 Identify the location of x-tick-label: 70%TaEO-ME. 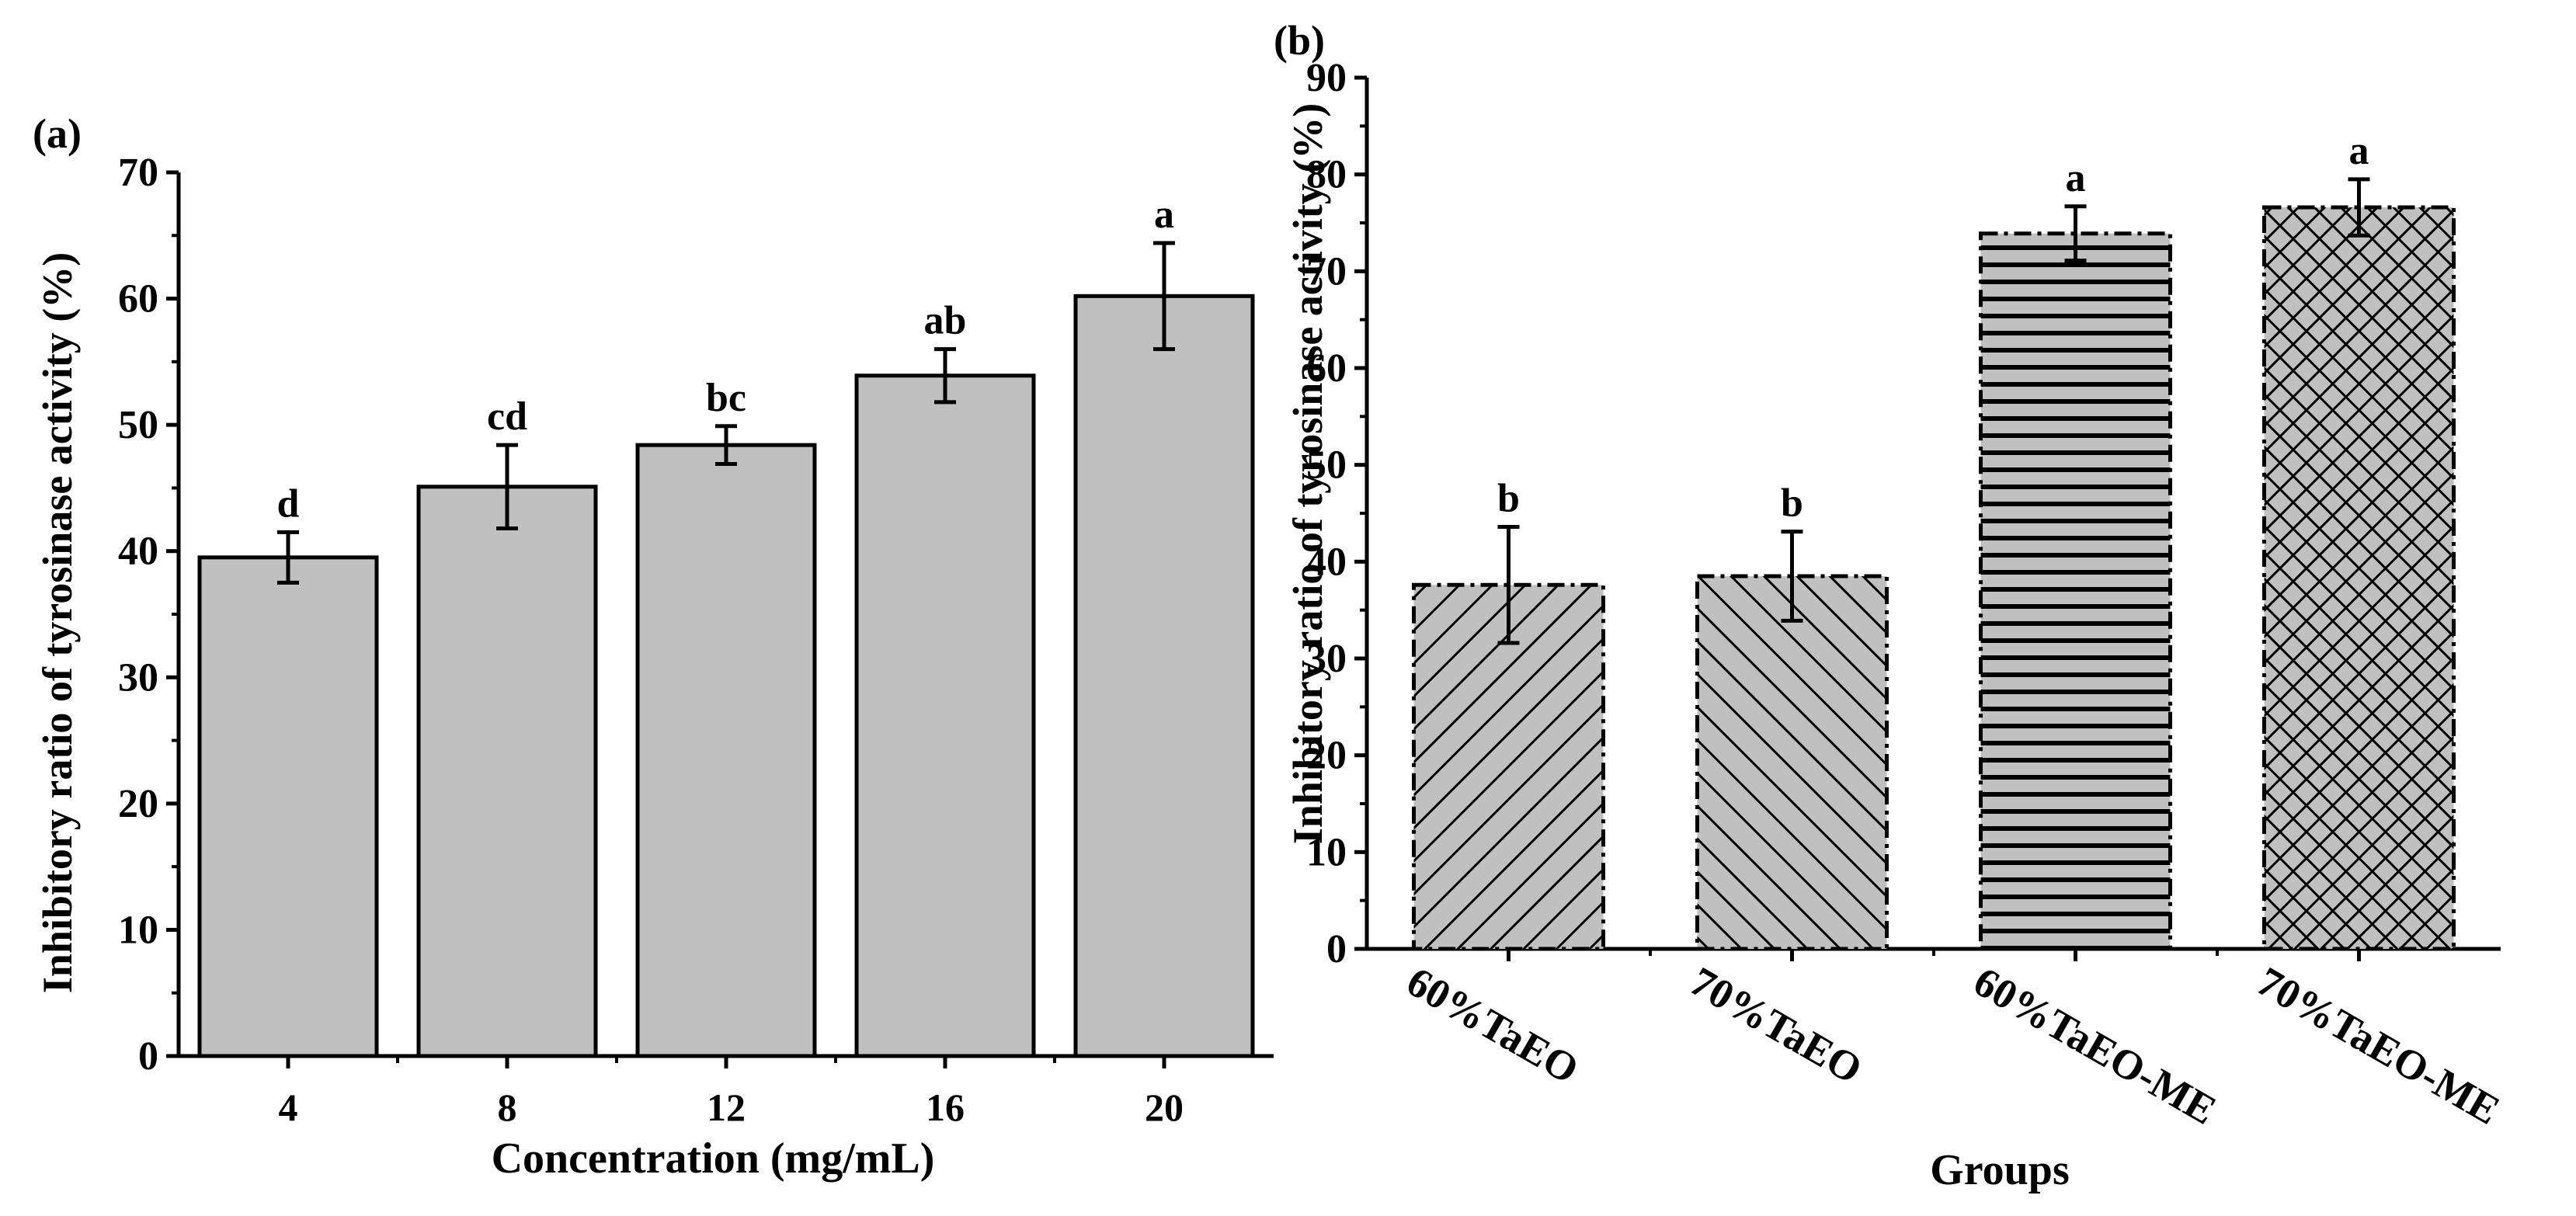
(2379, 1045).